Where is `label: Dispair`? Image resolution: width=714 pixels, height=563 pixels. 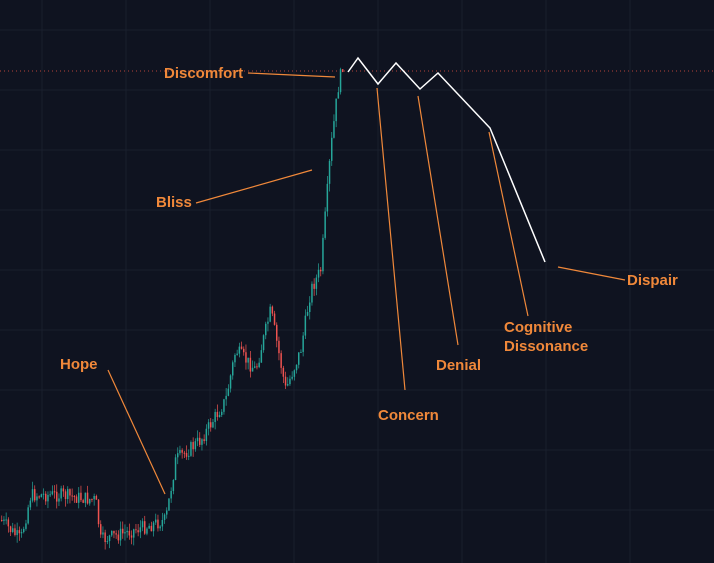 label: Dispair is located at coordinates (652, 280).